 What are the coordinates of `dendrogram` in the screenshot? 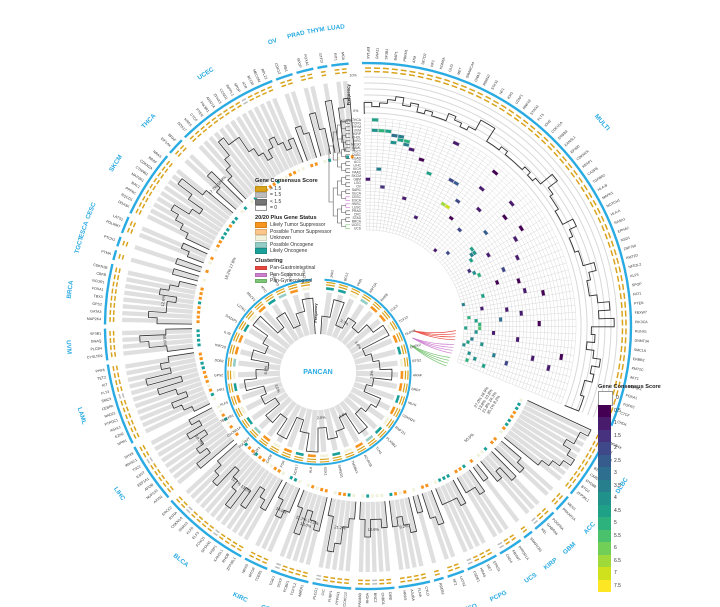 It's located at (392, 243).